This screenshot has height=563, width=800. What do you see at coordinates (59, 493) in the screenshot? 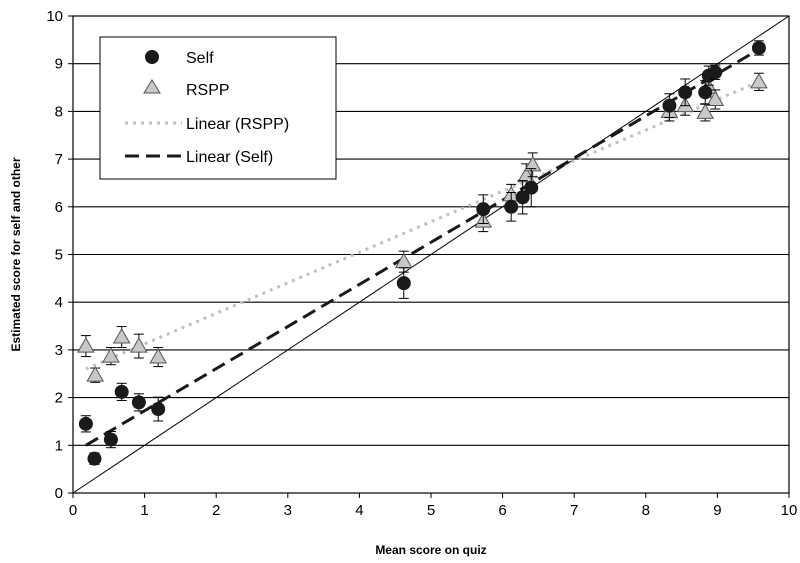
I see `y-tick-label-0: 0` at bounding box center [59, 493].